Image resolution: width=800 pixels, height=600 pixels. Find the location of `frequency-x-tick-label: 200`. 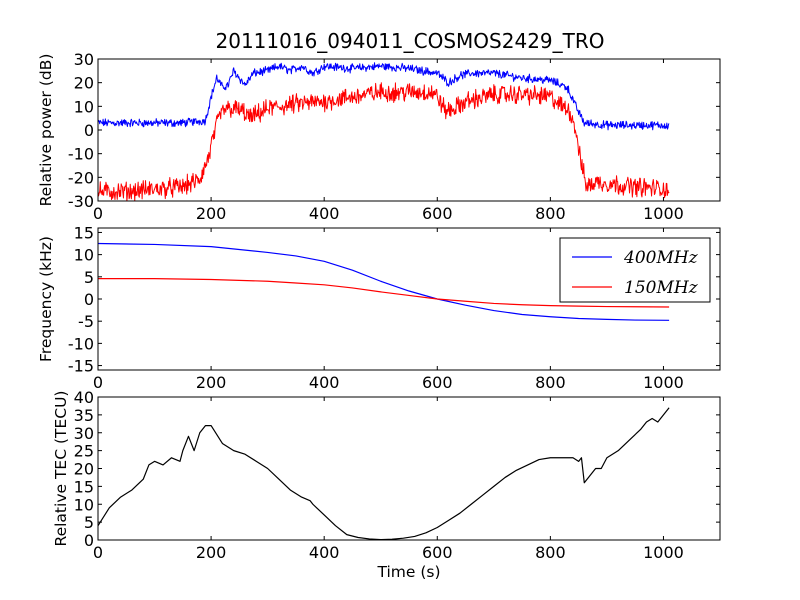

frequency-x-tick-label: 200 is located at coordinates (211, 382).